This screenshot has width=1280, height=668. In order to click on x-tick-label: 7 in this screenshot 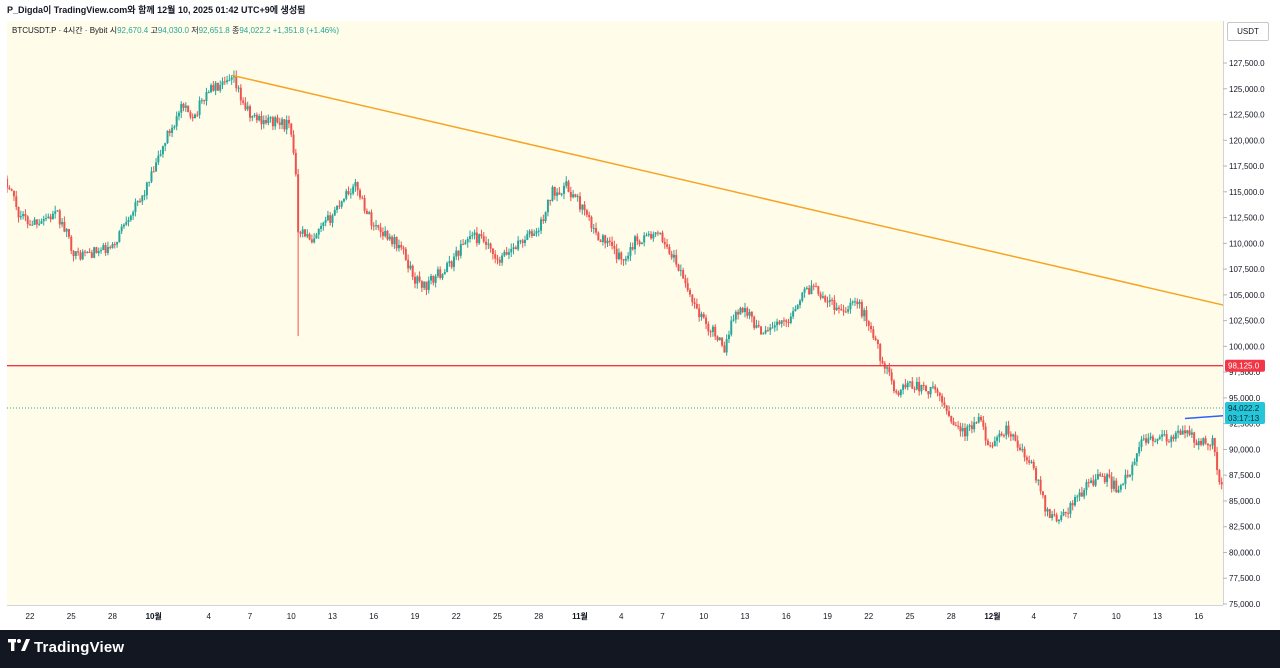, I will do `click(662, 616)`.